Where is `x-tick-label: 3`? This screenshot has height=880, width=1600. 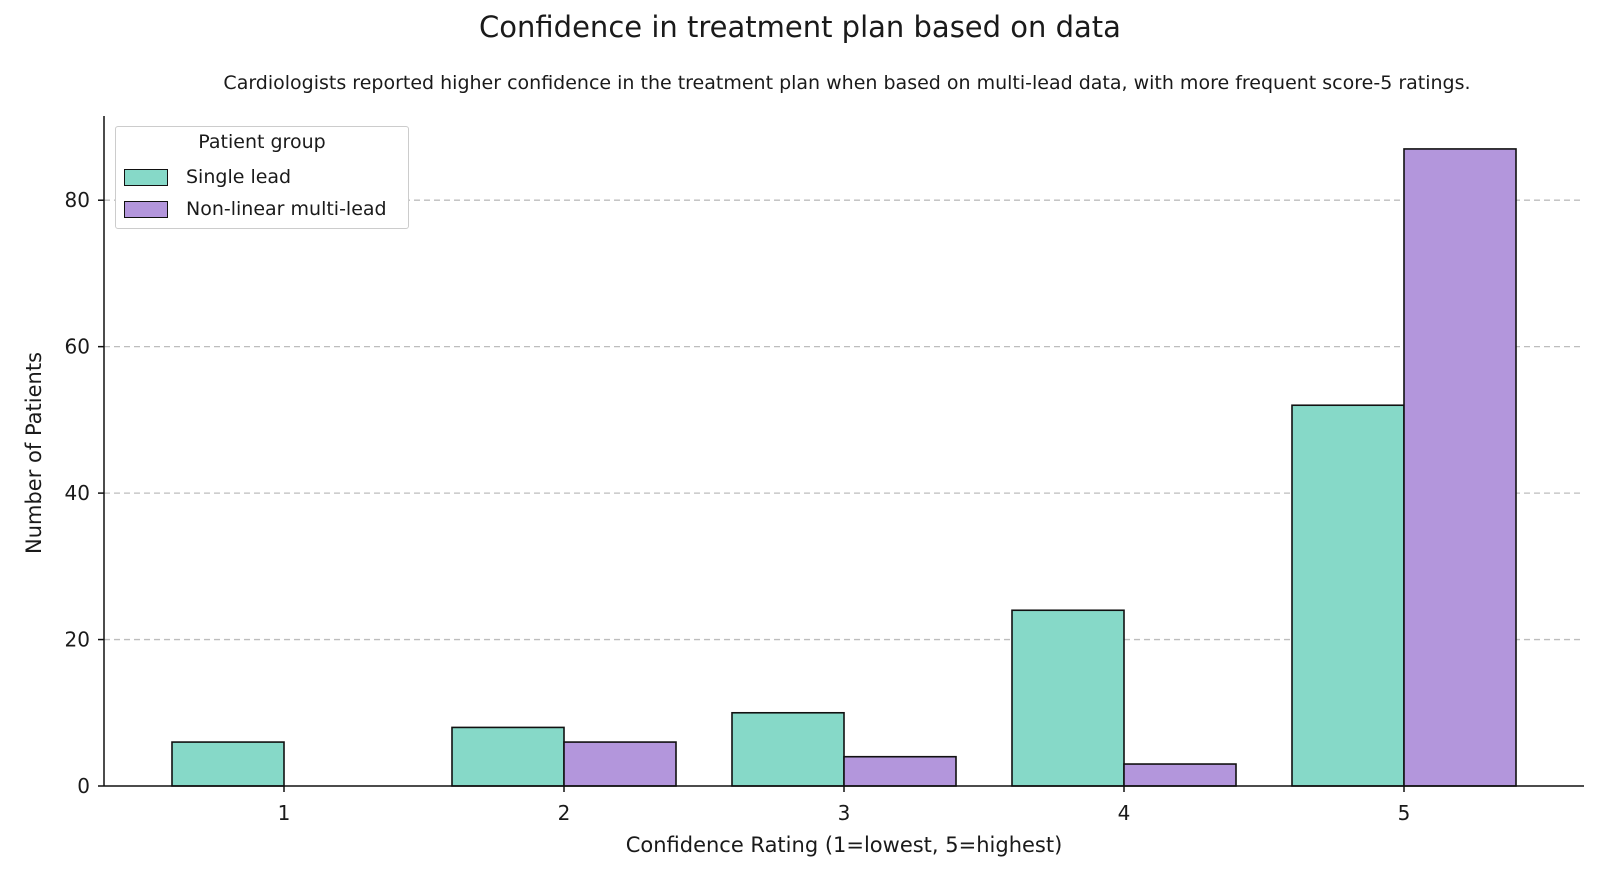 x-tick-label: 3 is located at coordinates (844, 813).